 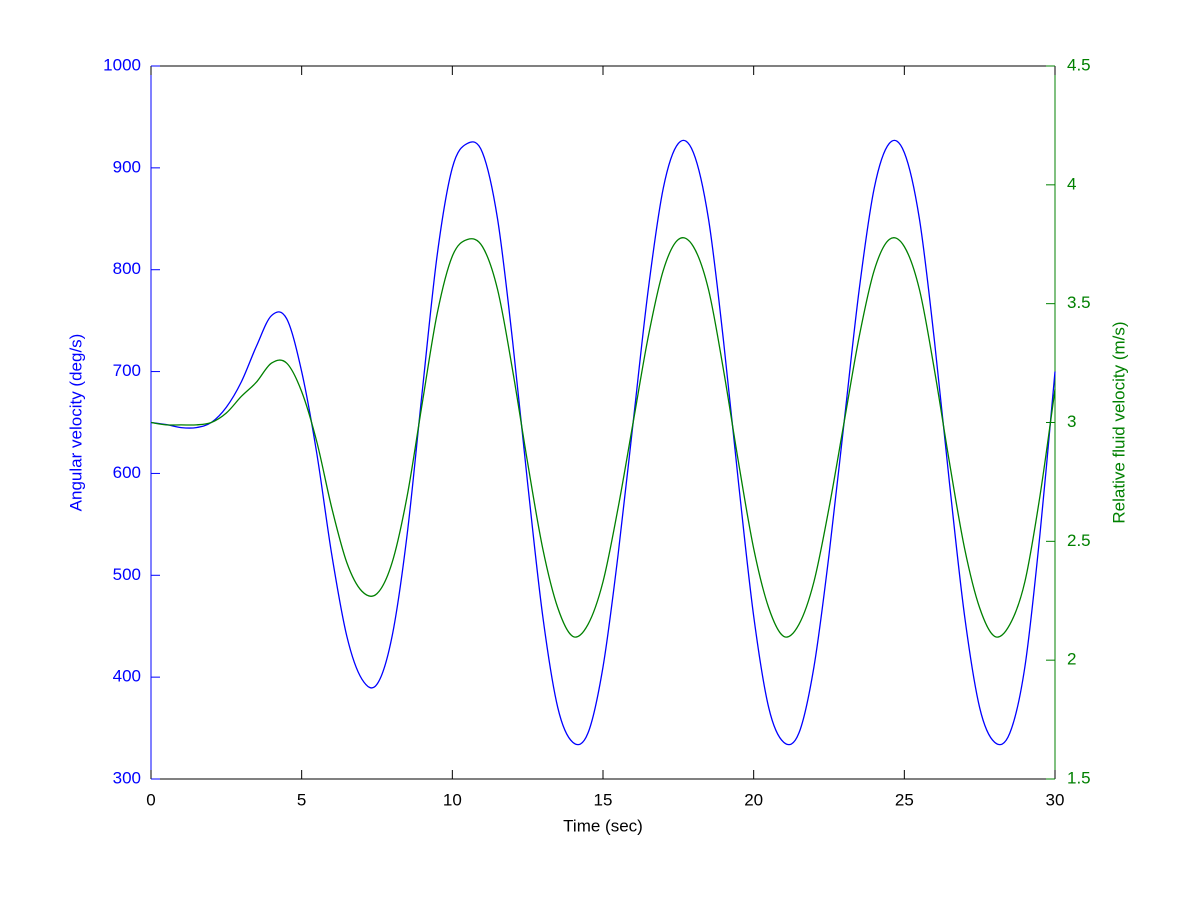 What do you see at coordinates (127, 676) in the screenshot?
I see `y-tick-label: 400` at bounding box center [127, 676].